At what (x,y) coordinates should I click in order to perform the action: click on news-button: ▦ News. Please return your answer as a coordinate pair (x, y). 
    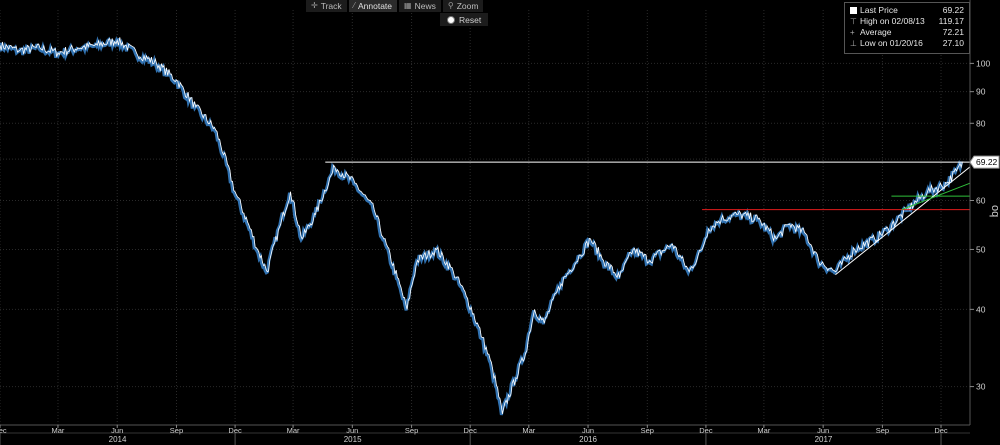
    Looking at the image, I should click on (420, 6).